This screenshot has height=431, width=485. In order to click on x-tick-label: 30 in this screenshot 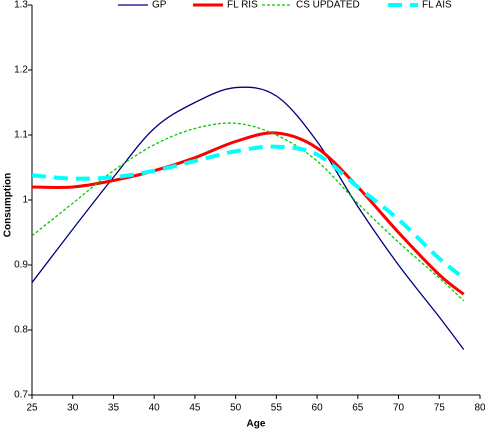, I will do `click(73, 408)`.